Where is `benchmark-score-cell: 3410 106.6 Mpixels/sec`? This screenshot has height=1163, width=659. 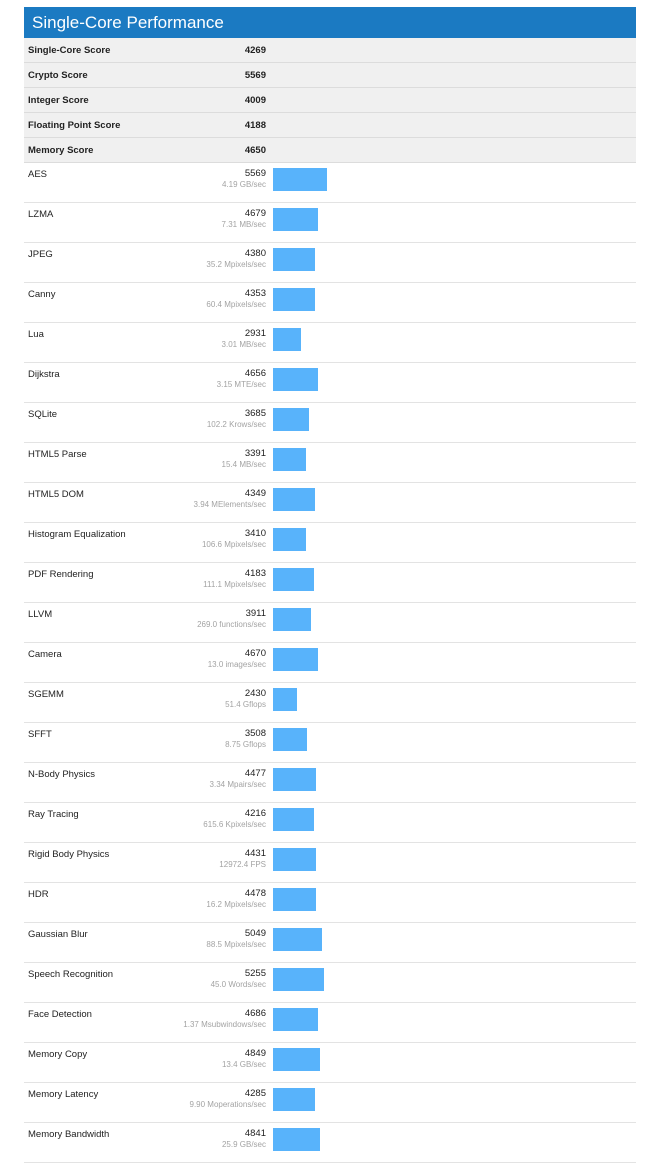 benchmark-score-cell: 3410 106.6 Mpixels/sec is located at coordinates (220, 542).